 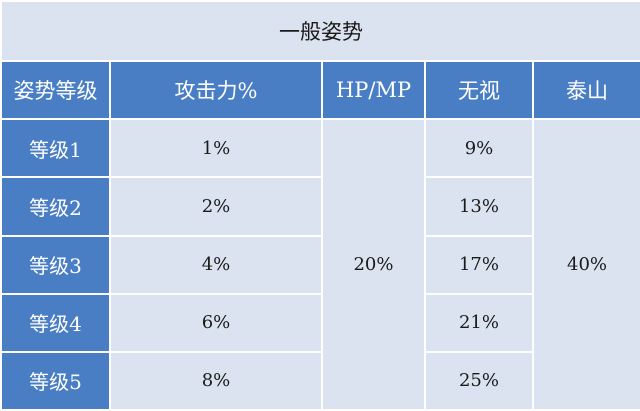 What do you see at coordinates (216, 264) in the screenshot?
I see `attack-cell: 4%` at bounding box center [216, 264].